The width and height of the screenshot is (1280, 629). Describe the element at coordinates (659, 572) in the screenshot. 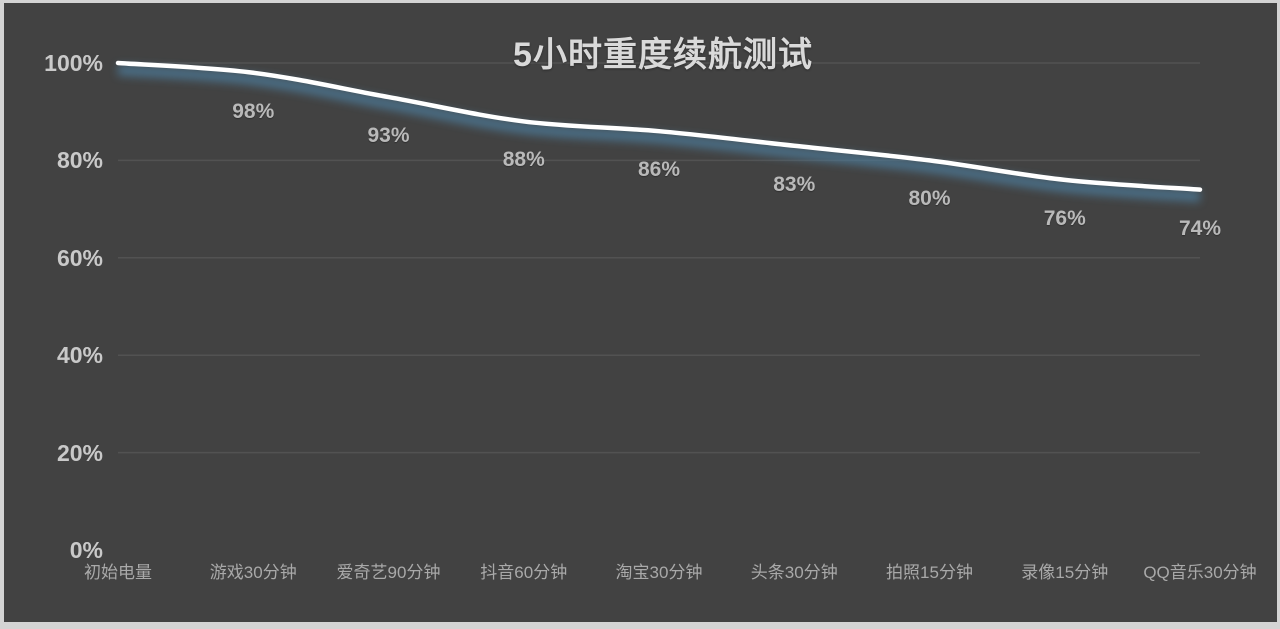

I see `x-tick-label-4: 淘宝30分钟` at that location.